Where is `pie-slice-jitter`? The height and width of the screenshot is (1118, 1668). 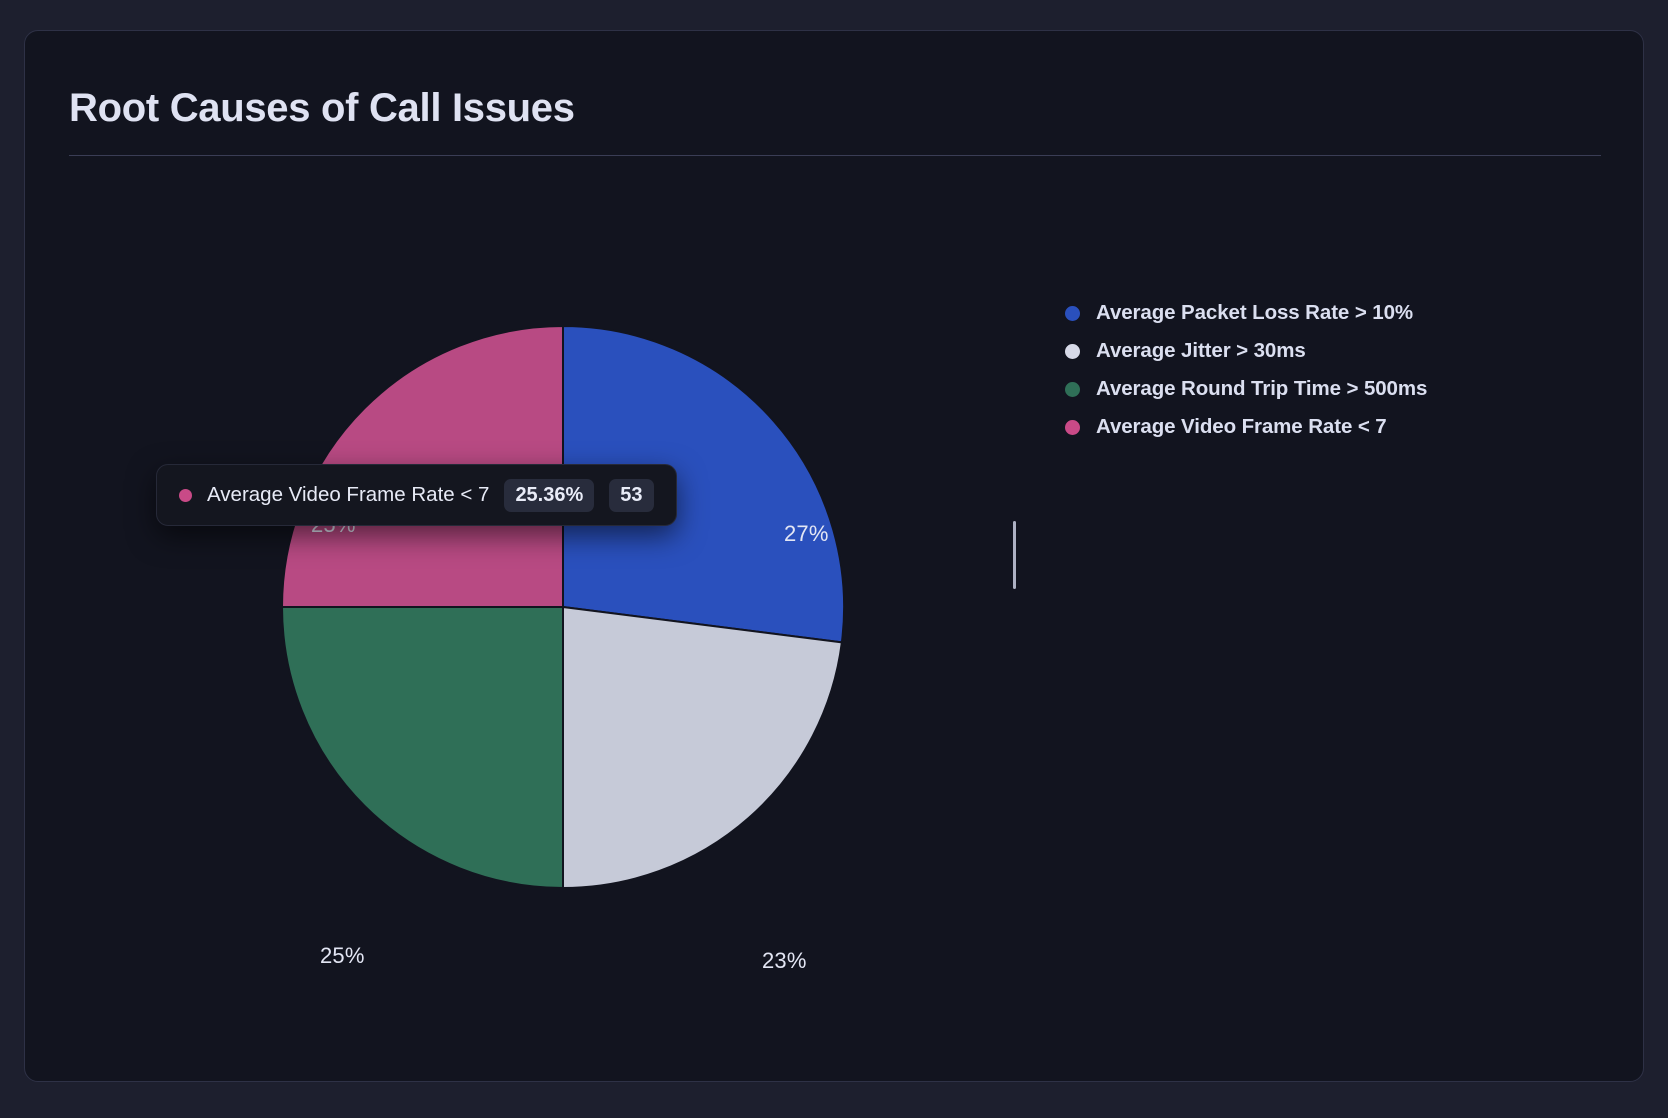 pie-slice-jitter is located at coordinates (702, 746).